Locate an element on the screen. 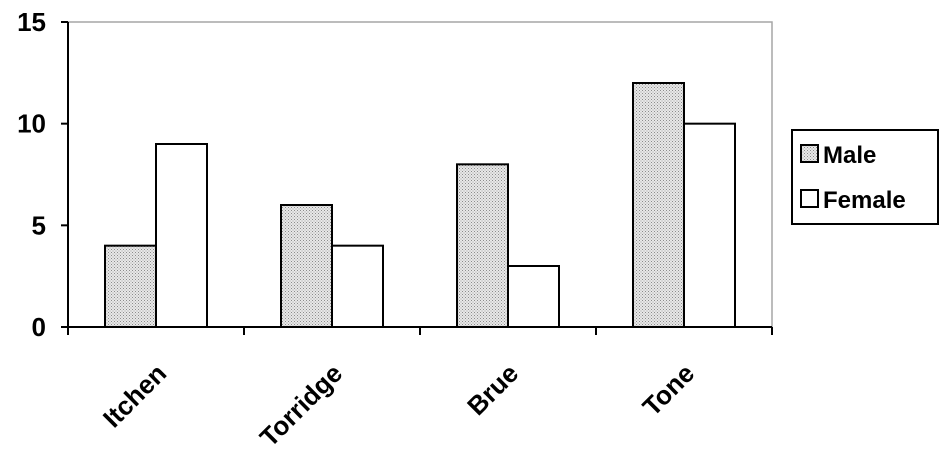  x-tick-label: Tone is located at coordinates (668, 390).